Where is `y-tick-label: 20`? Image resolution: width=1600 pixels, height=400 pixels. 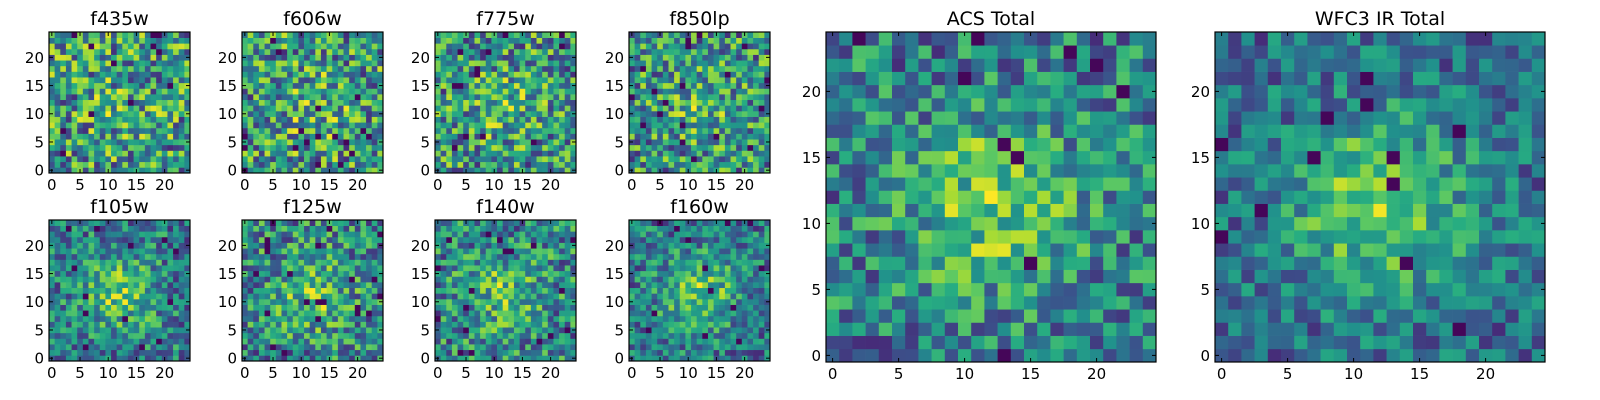 y-tick-label: 20 is located at coordinates (227, 58).